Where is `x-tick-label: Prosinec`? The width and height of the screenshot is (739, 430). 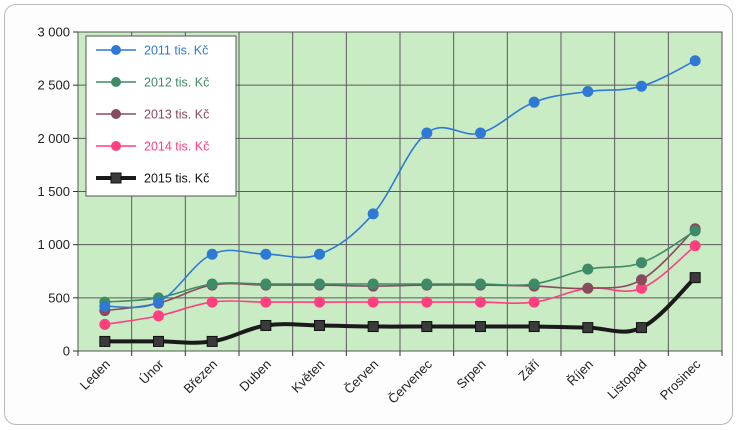 x-tick-label: Prosinec is located at coordinates (680, 379).